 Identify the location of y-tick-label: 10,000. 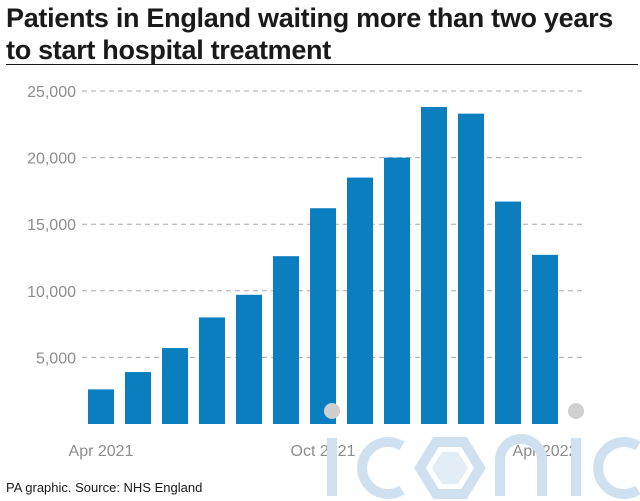
(51, 292).